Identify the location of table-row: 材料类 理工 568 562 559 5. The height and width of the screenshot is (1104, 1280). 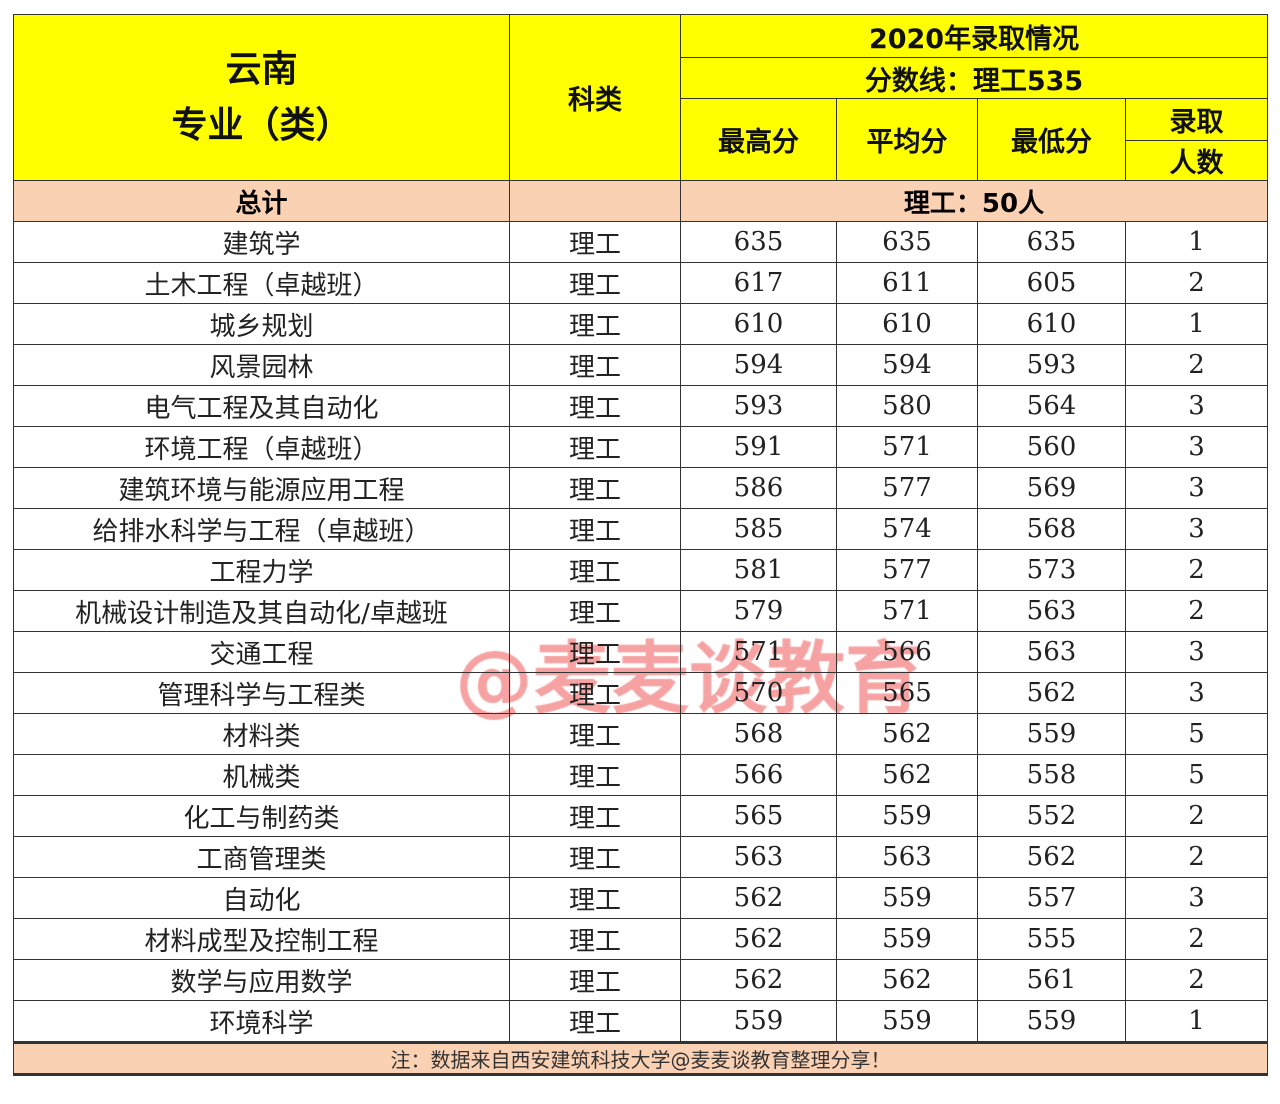
(641, 734).